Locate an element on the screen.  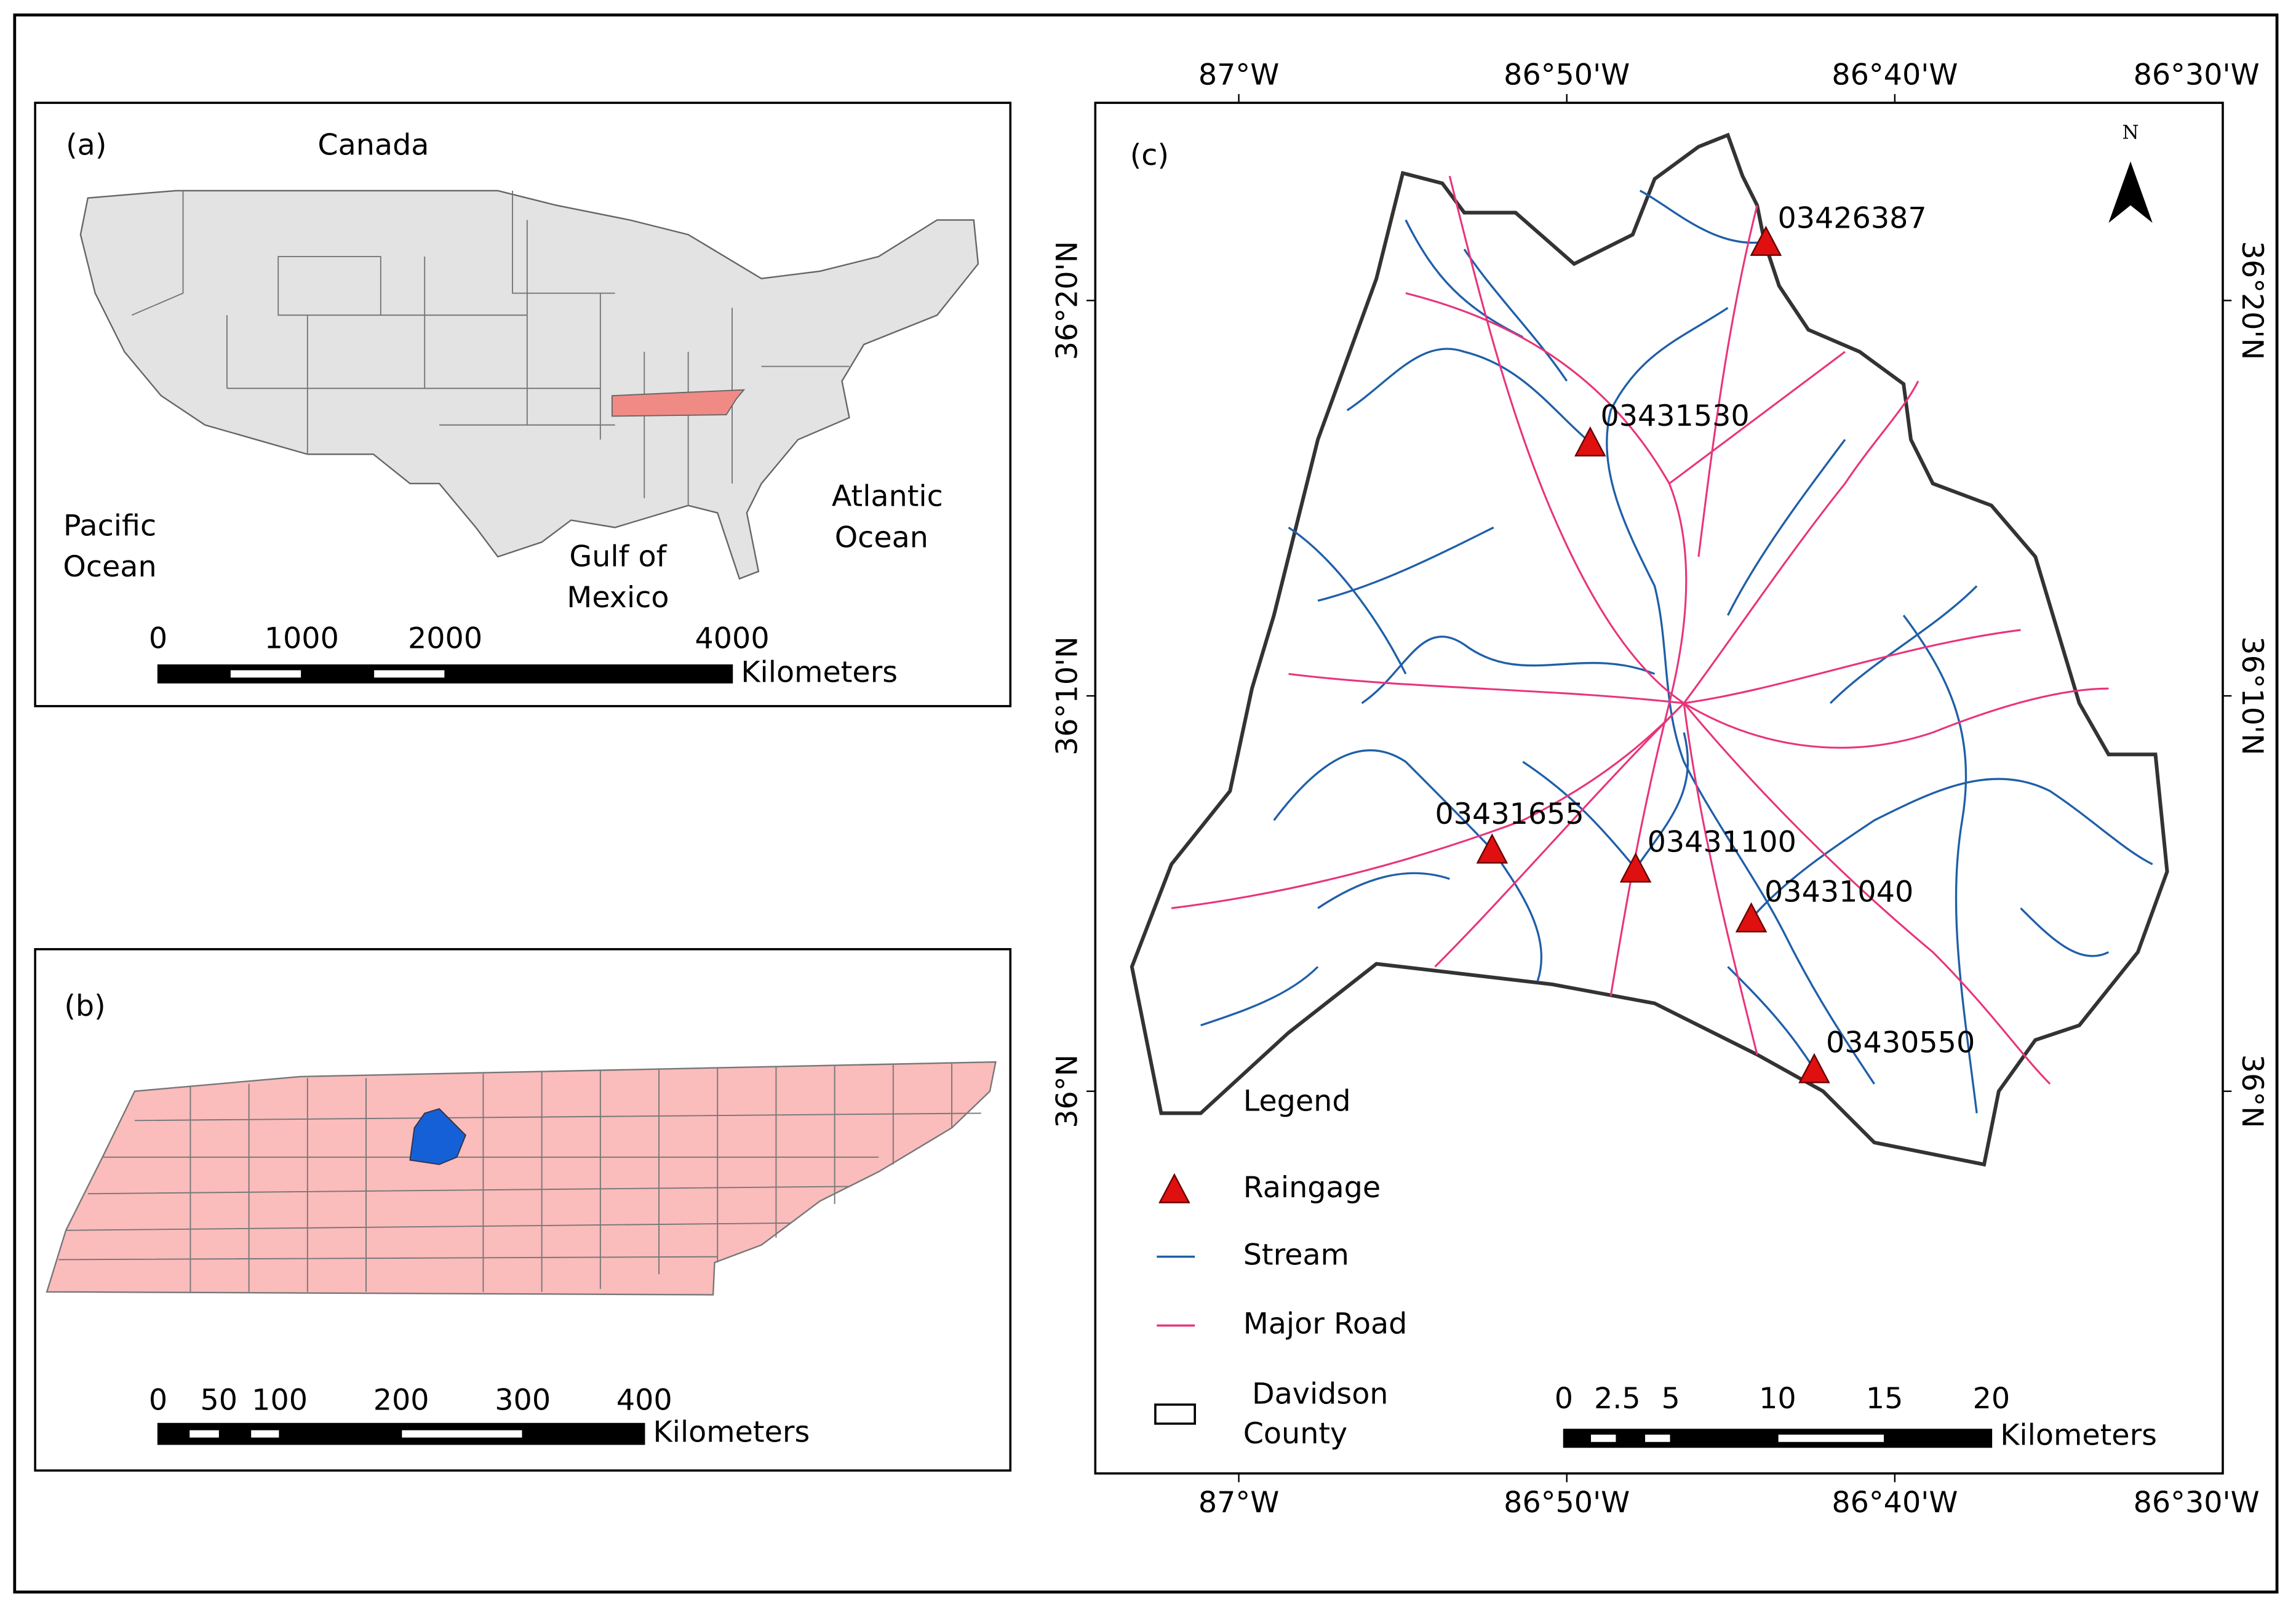
north-arrow: N is located at coordinates (2130, 172).